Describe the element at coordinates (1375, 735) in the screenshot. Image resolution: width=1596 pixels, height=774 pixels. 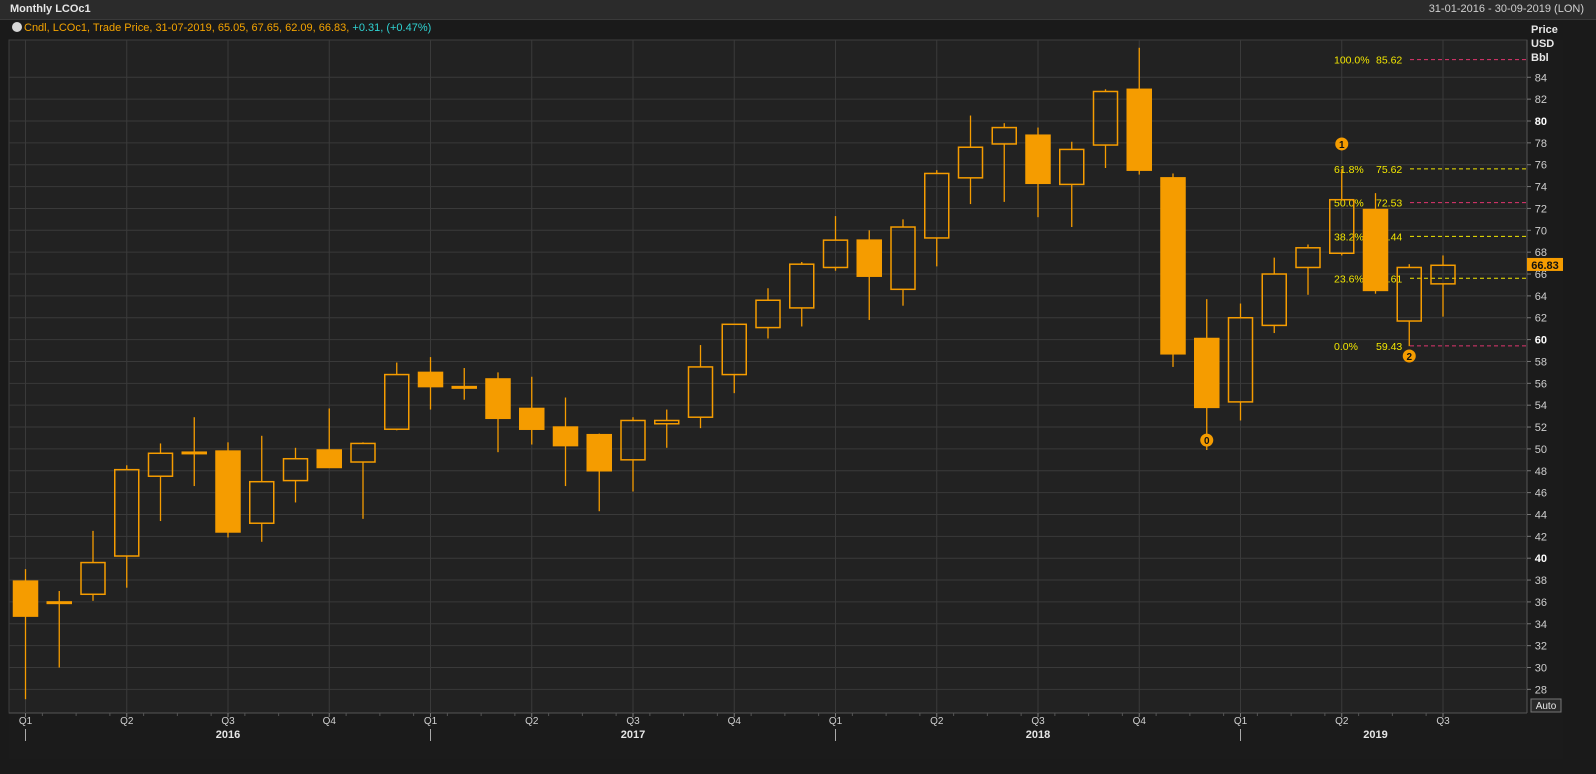
I see `x-year-label: 2019` at that location.